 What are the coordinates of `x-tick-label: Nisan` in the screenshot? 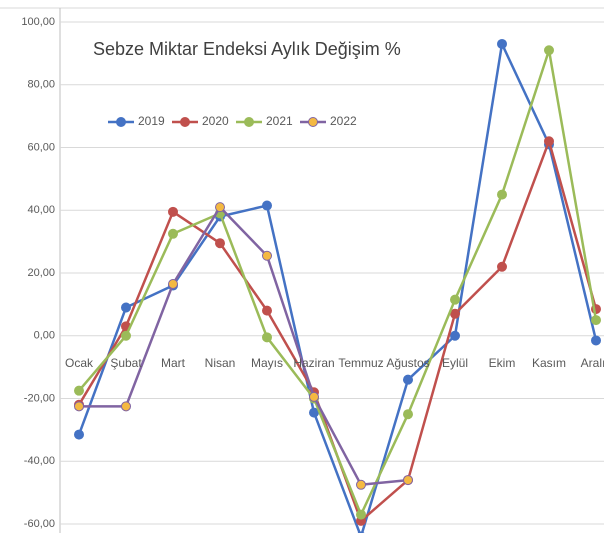 It's located at (220, 363).